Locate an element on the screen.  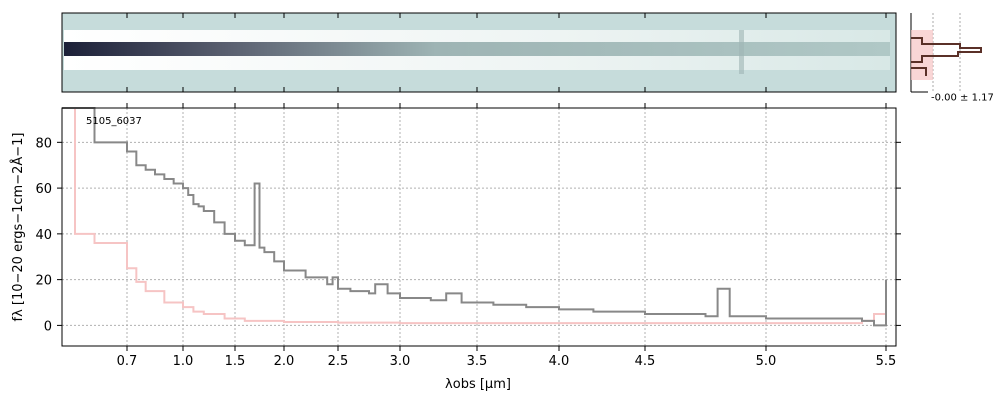
x-tick-label: 5.5 is located at coordinates (886, 361).